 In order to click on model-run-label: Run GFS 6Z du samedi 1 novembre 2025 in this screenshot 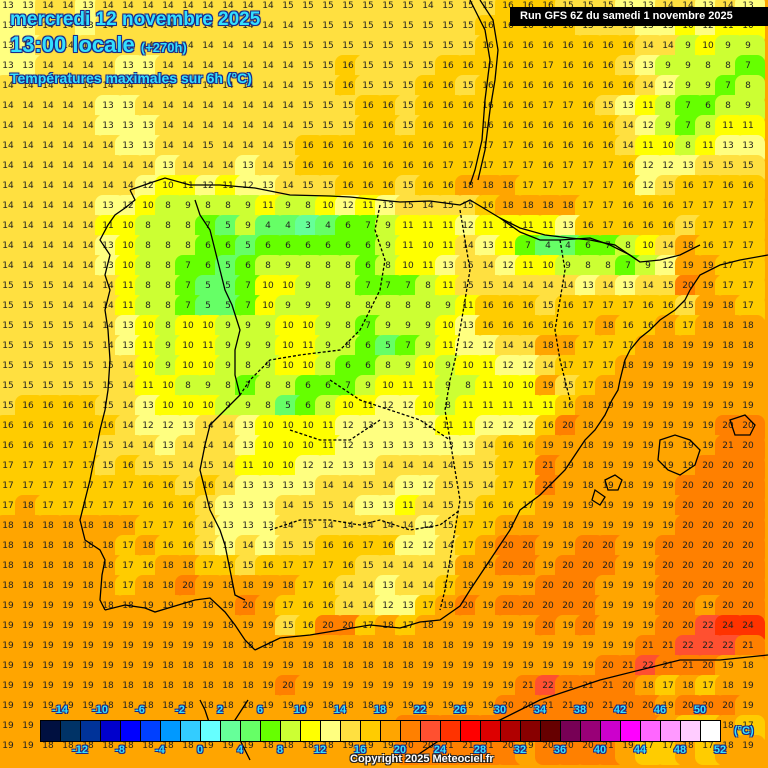, I will do `click(639, 16)`.